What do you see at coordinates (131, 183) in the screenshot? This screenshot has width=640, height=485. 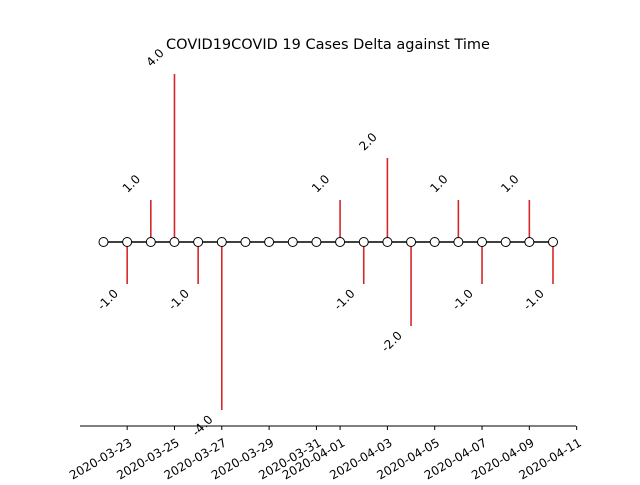 I see `value-label-2020-03-24: 1.0` at bounding box center [131, 183].